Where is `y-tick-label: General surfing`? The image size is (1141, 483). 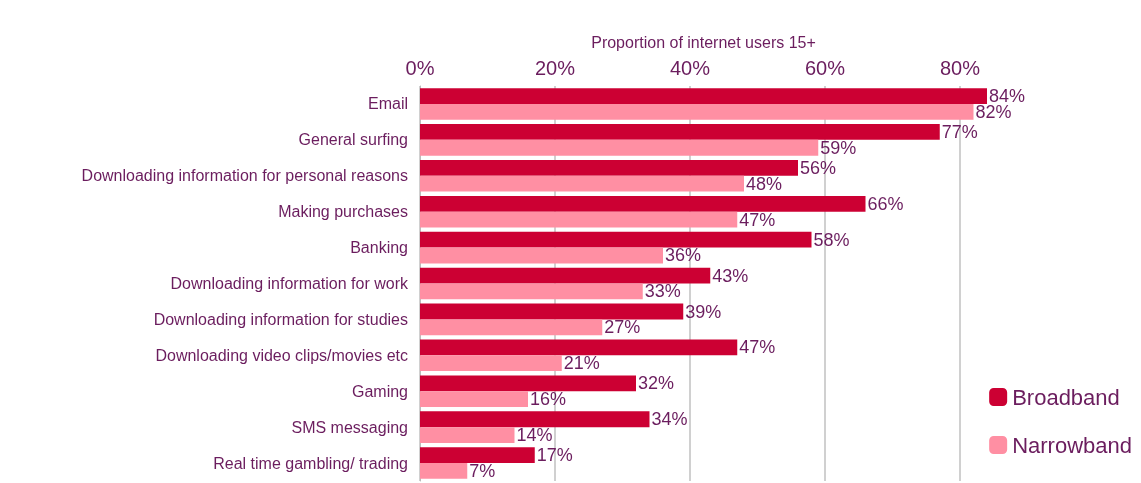 y-tick-label: General surfing is located at coordinates (353, 140).